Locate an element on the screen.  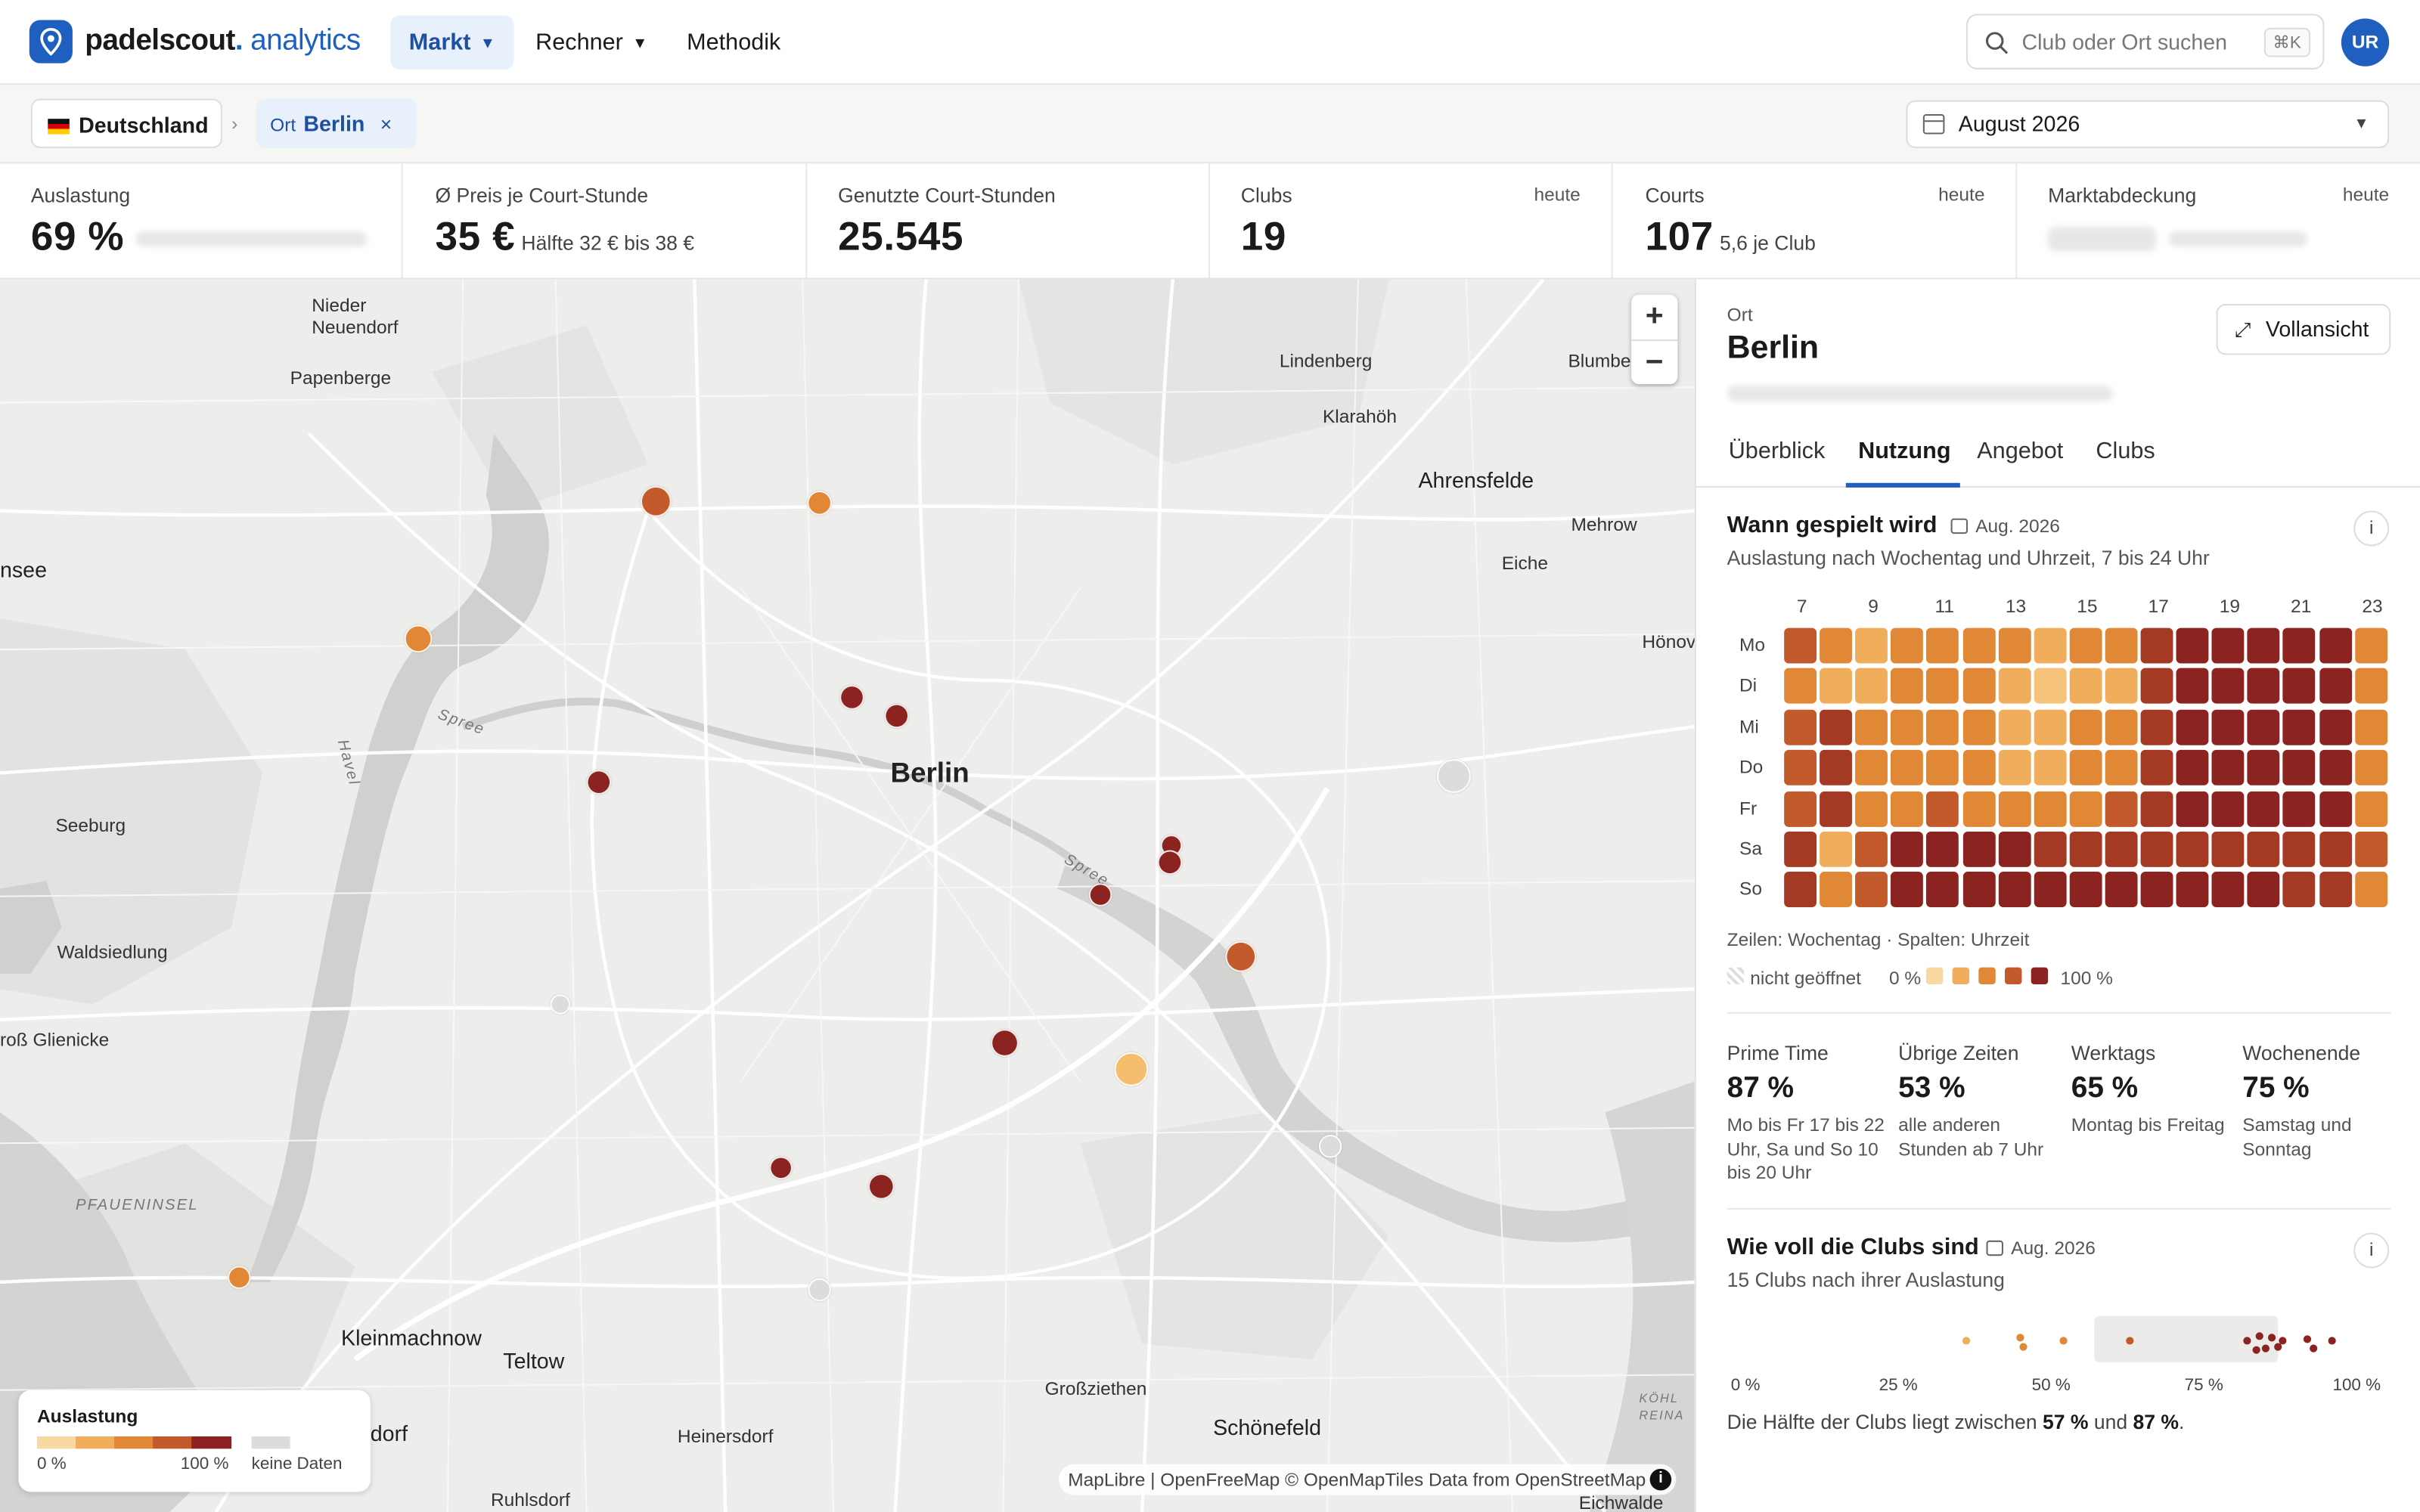
brand-name: padelscout. analytics is located at coordinates (223, 40).